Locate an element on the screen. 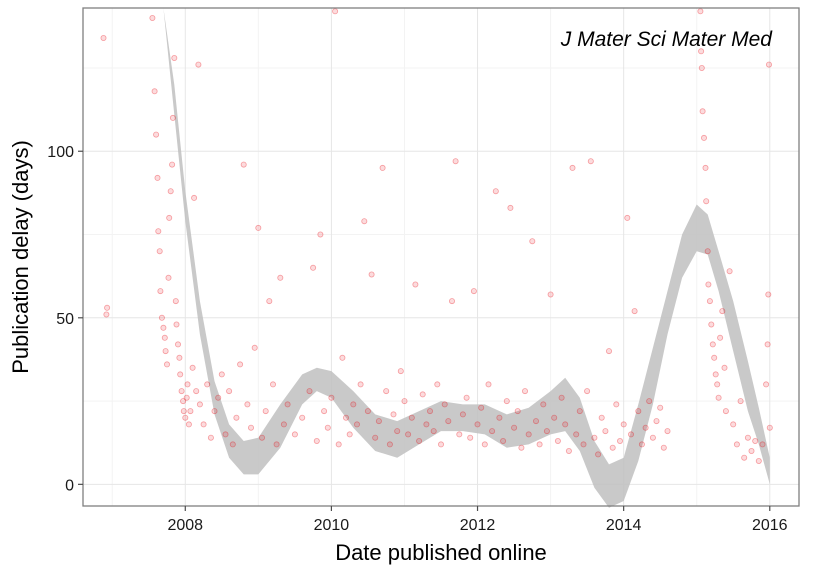  x-tick-label: 2016 is located at coordinates (770, 525).